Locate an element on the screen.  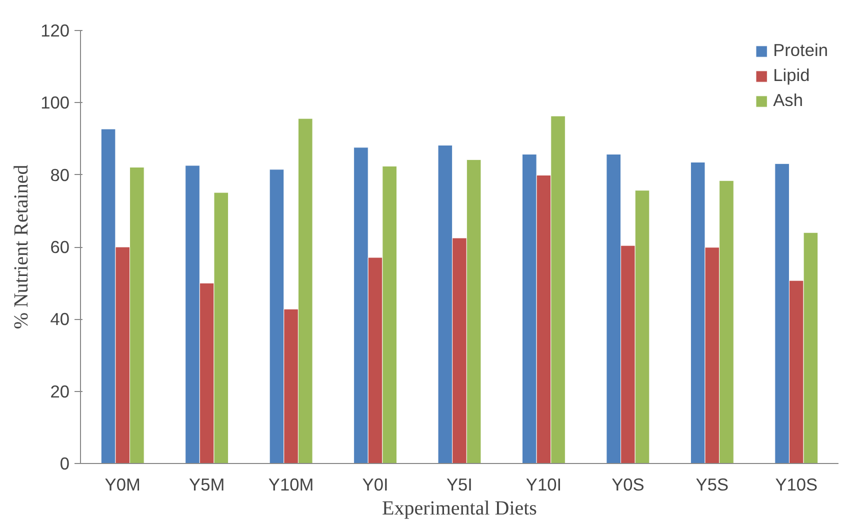
y-tick-label: 0 is located at coordinates (65, 464).